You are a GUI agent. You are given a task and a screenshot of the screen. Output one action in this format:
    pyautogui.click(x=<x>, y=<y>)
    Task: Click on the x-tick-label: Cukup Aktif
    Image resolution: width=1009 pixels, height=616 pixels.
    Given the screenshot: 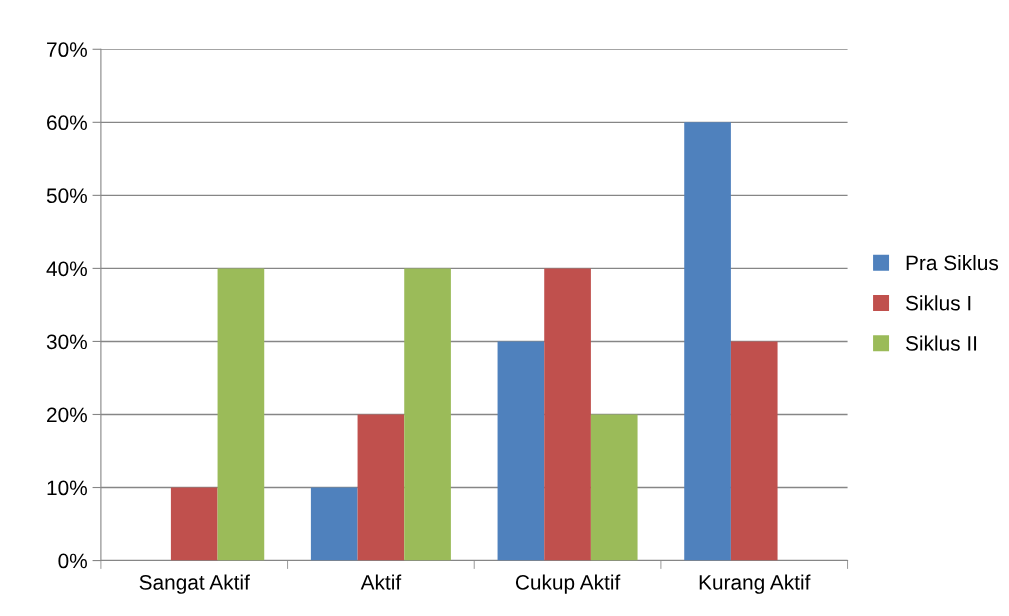 What is the action you would take?
    pyautogui.click(x=568, y=584)
    